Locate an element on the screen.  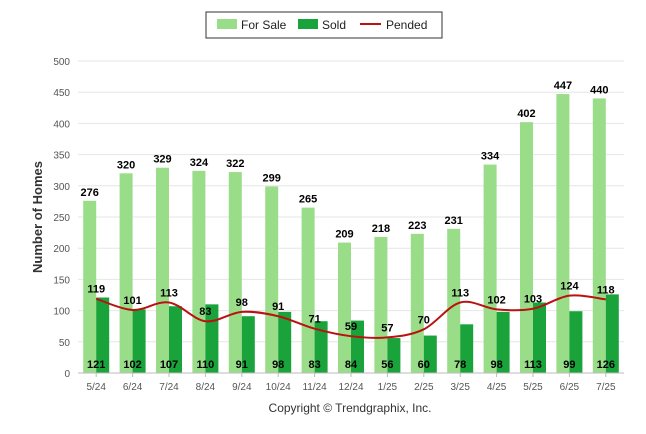
data-label-pended: 101 is located at coordinates (132, 301).